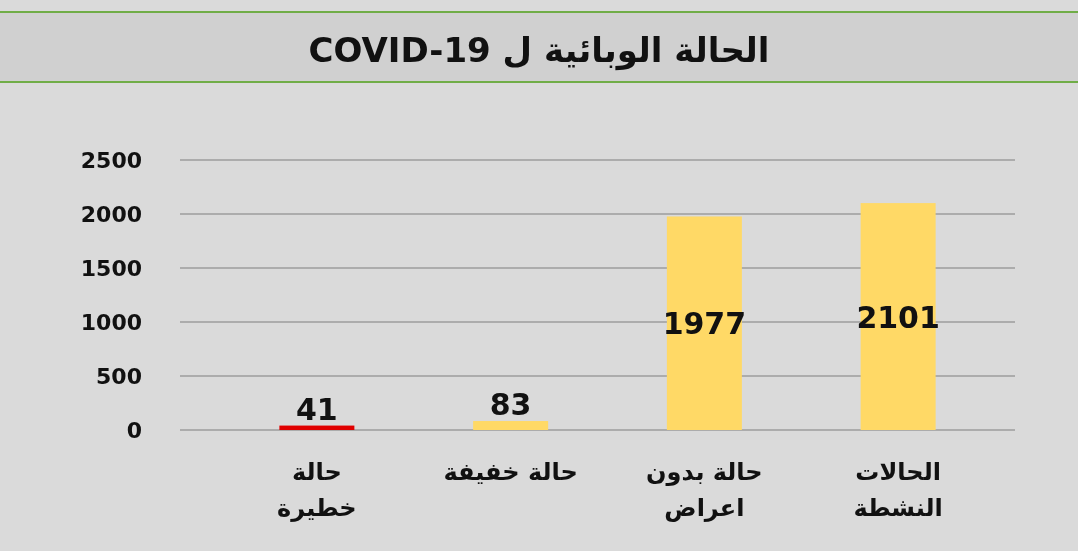 The width and height of the screenshot is (1078, 551). I want to click on y-tick-label: 500, so click(119, 376).